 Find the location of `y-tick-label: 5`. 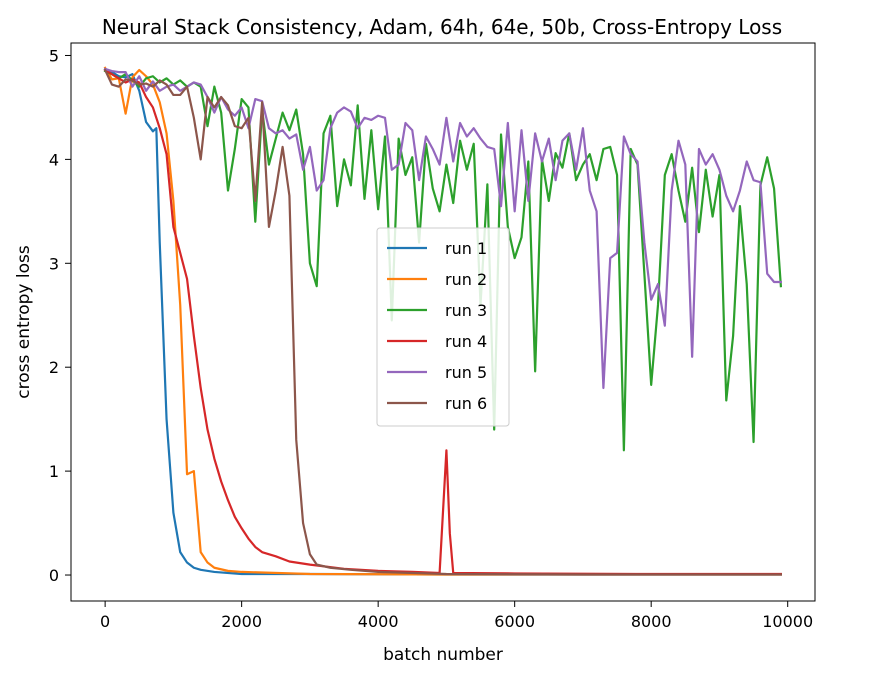

y-tick-label: 5 is located at coordinates (54, 55).